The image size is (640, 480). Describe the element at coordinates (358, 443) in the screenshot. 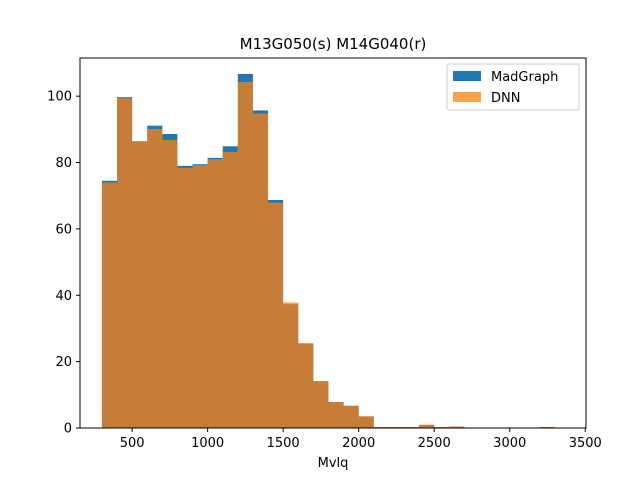

I see `x-tick-label: 2000` at that location.